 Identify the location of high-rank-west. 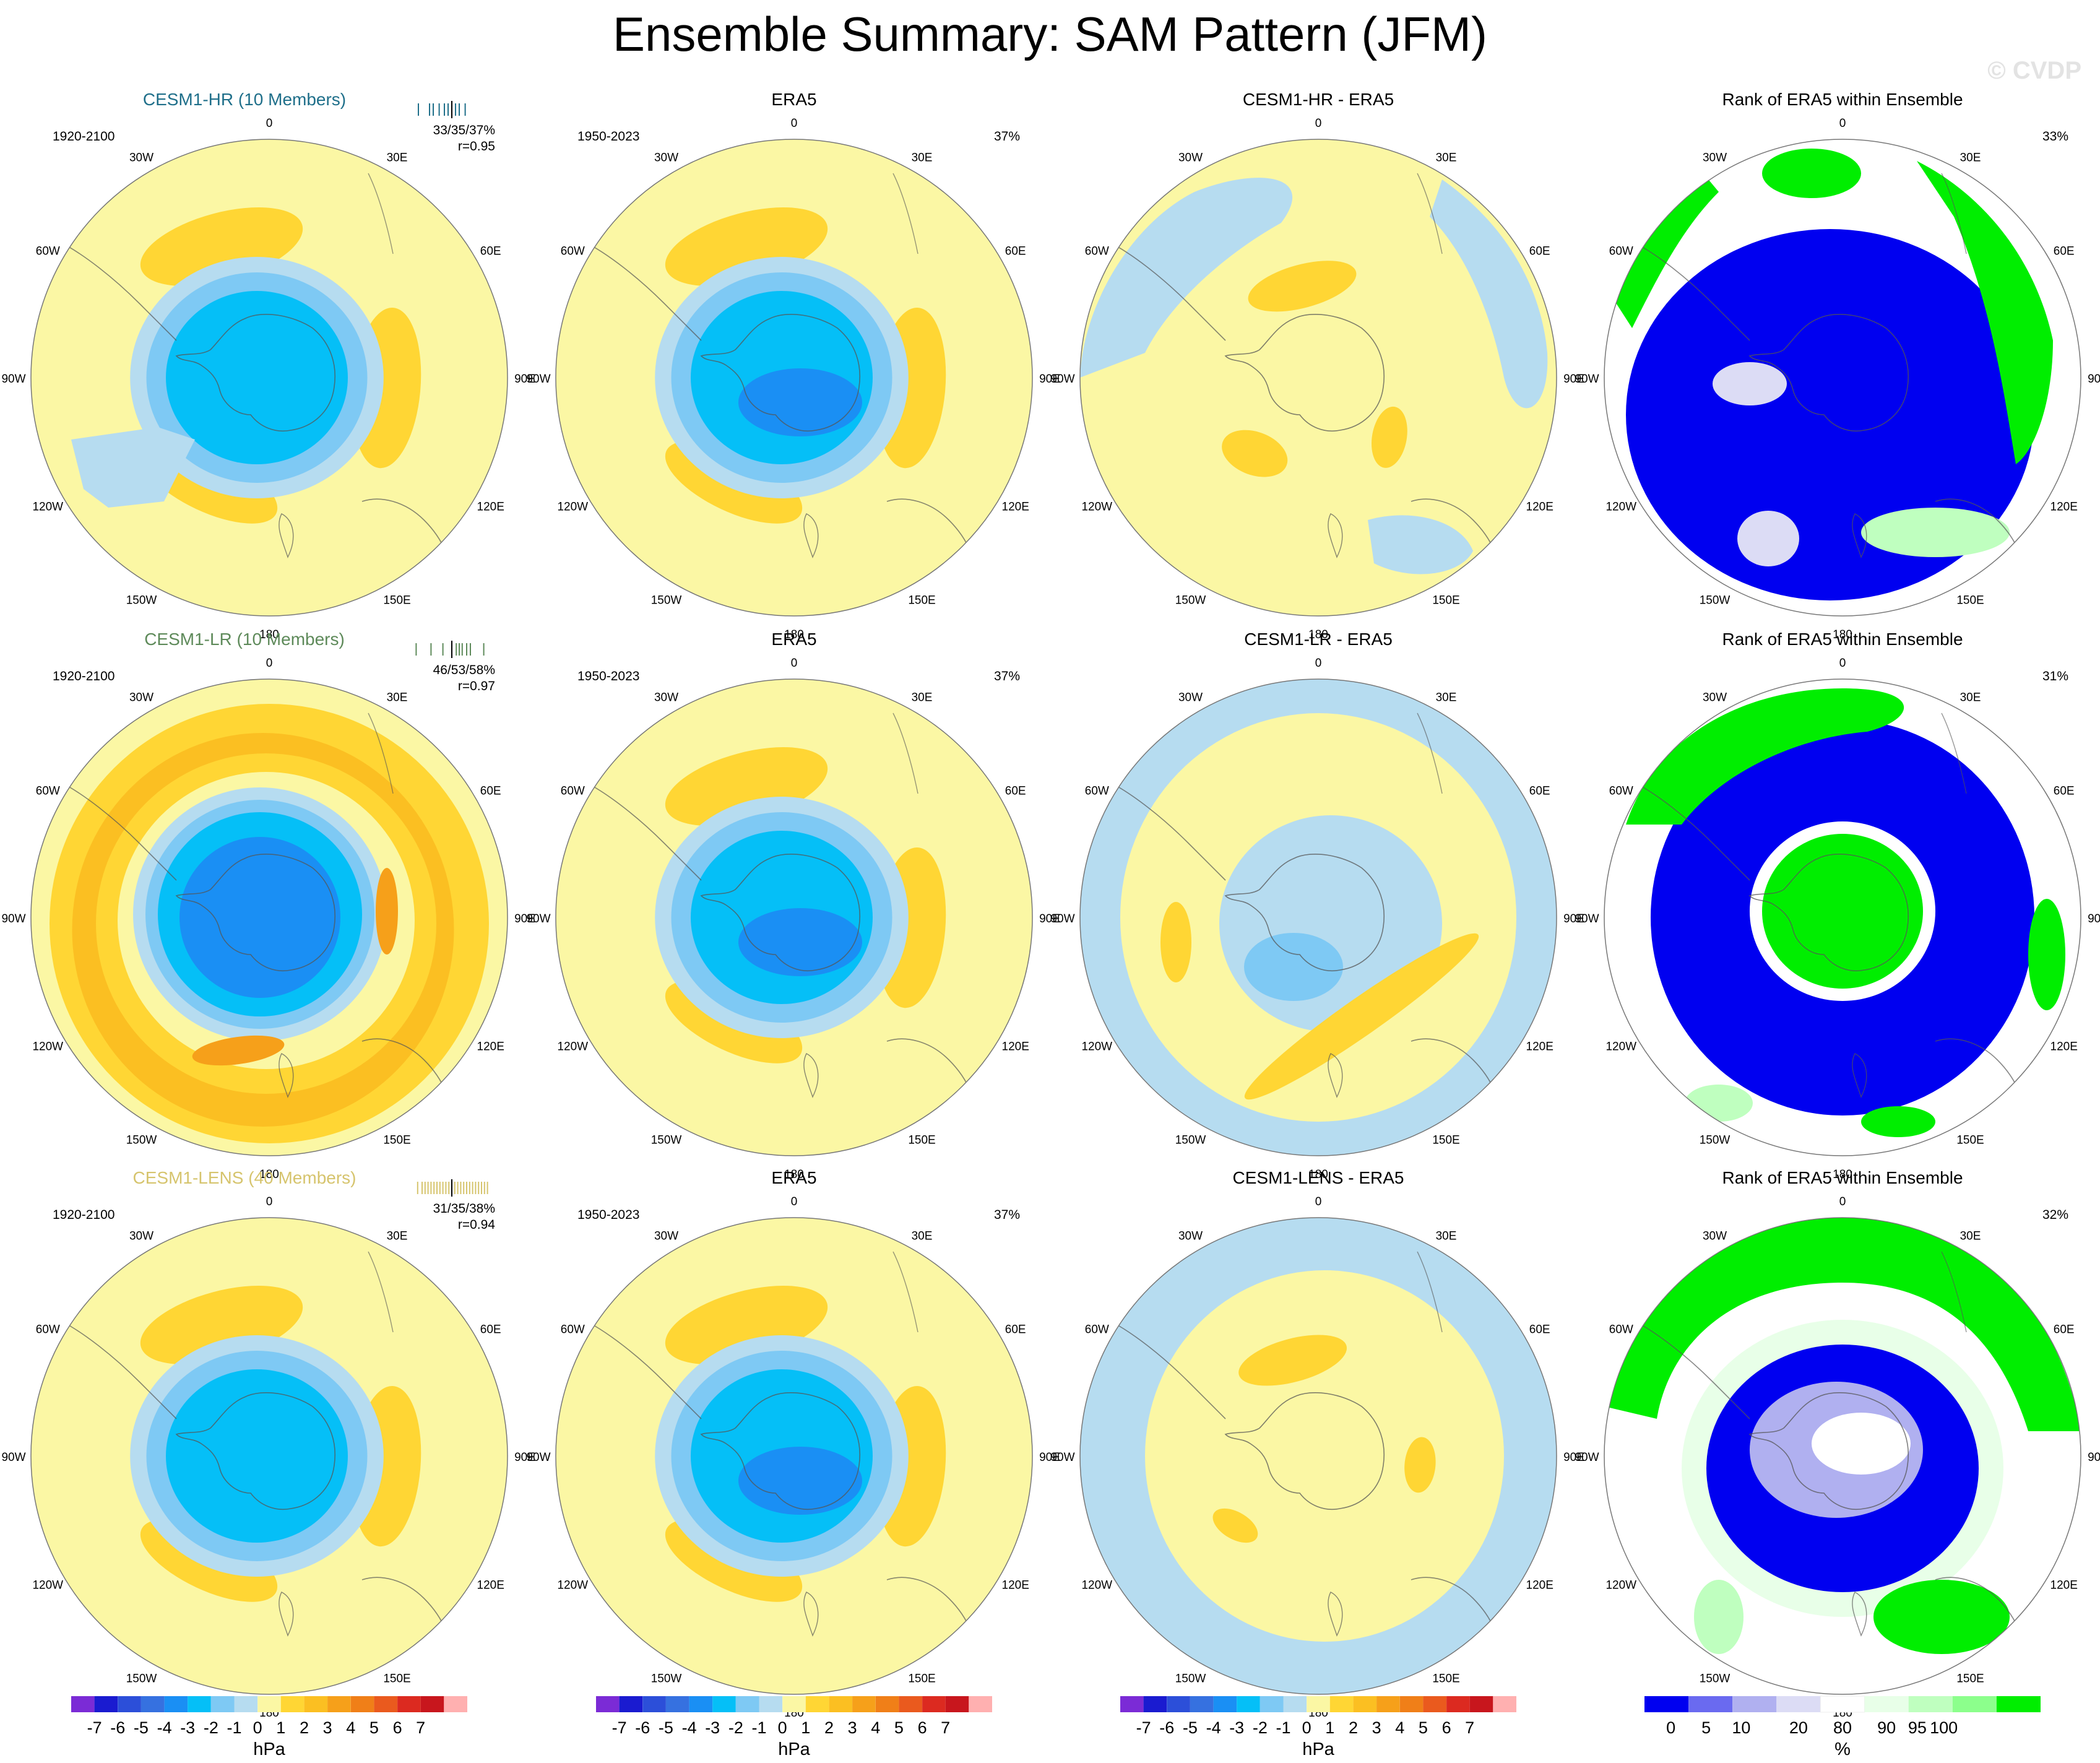
(1661, 241).